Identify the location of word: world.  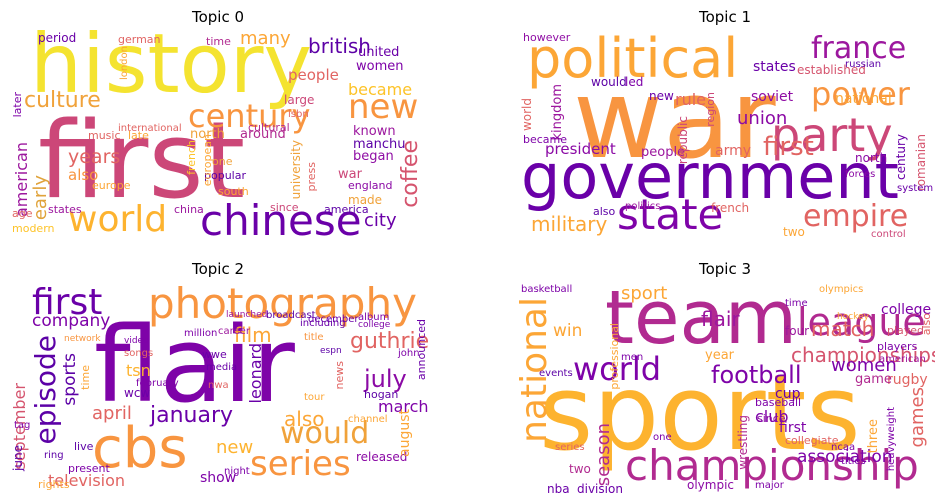
(617, 369).